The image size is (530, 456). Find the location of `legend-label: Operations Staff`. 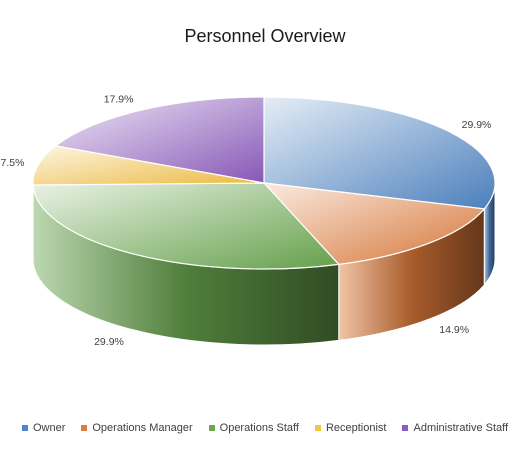

legend-label: Operations Staff is located at coordinates (259, 428).